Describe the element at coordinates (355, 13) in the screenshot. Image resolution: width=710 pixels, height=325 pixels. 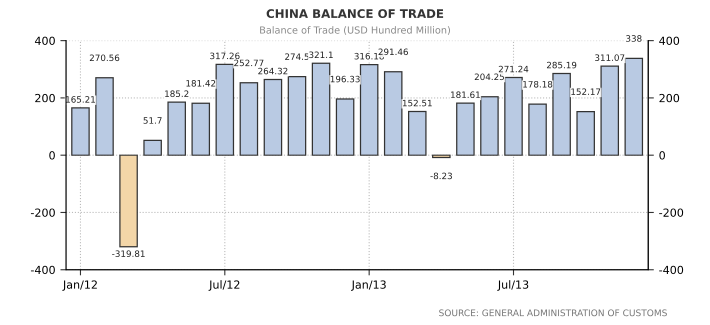
I see `chart-title: CHINA BALANCE OF TRADE` at that location.